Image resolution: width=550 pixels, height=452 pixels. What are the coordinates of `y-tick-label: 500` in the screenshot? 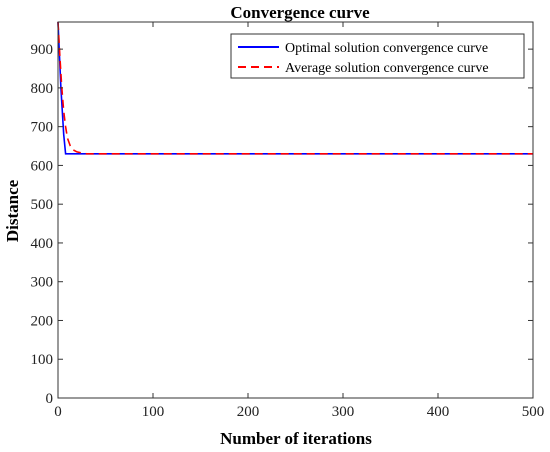 It's located at (42, 205).